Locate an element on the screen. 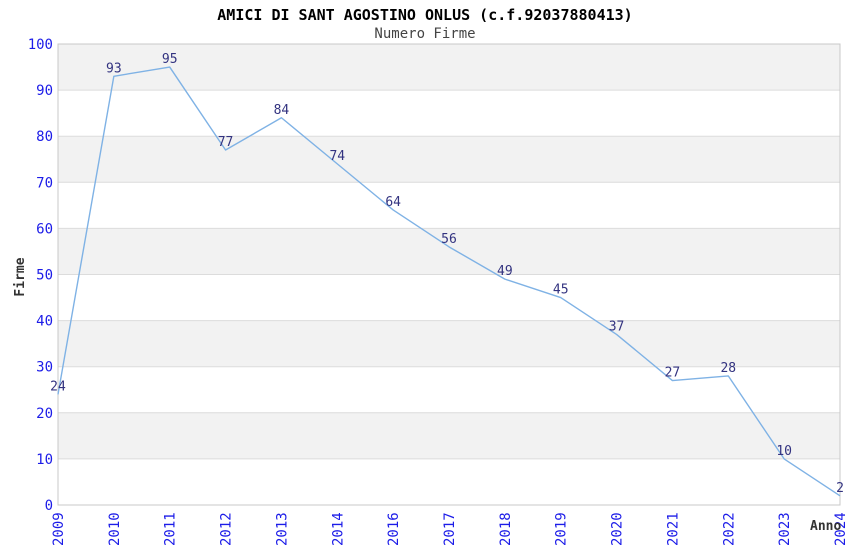 The image size is (850, 550). data-point-label: 74 is located at coordinates (337, 156).